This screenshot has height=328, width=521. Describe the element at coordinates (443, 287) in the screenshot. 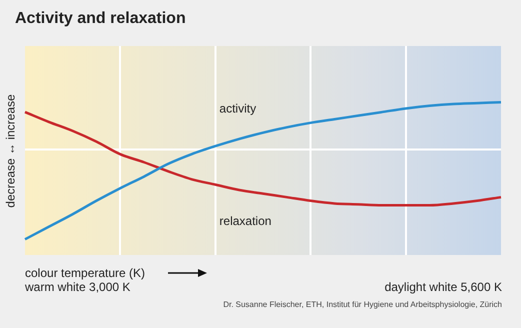

I see `text: daylight white 5,600 K` at that location.